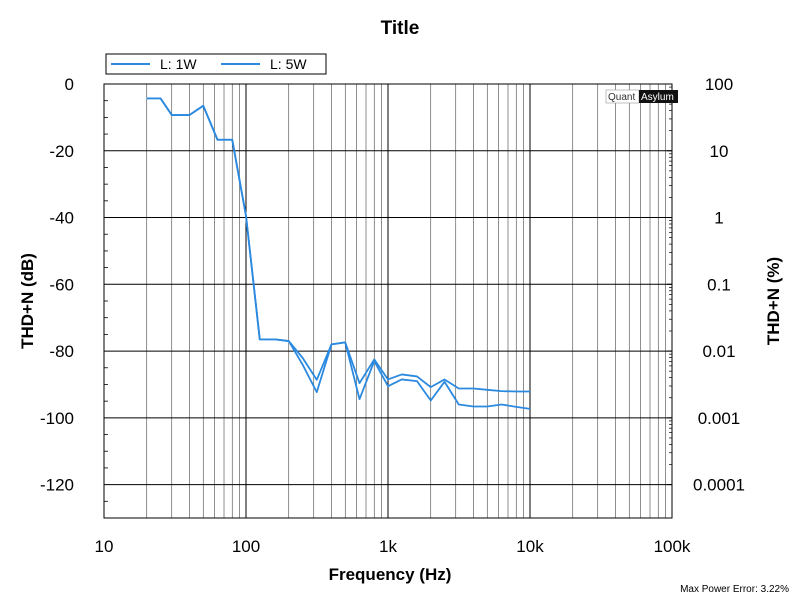 The width and height of the screenshot is (800, 600). Describe the element at coordinates (719, 151) in the screenshot. I see `y2-tick-label: 10` at that location.